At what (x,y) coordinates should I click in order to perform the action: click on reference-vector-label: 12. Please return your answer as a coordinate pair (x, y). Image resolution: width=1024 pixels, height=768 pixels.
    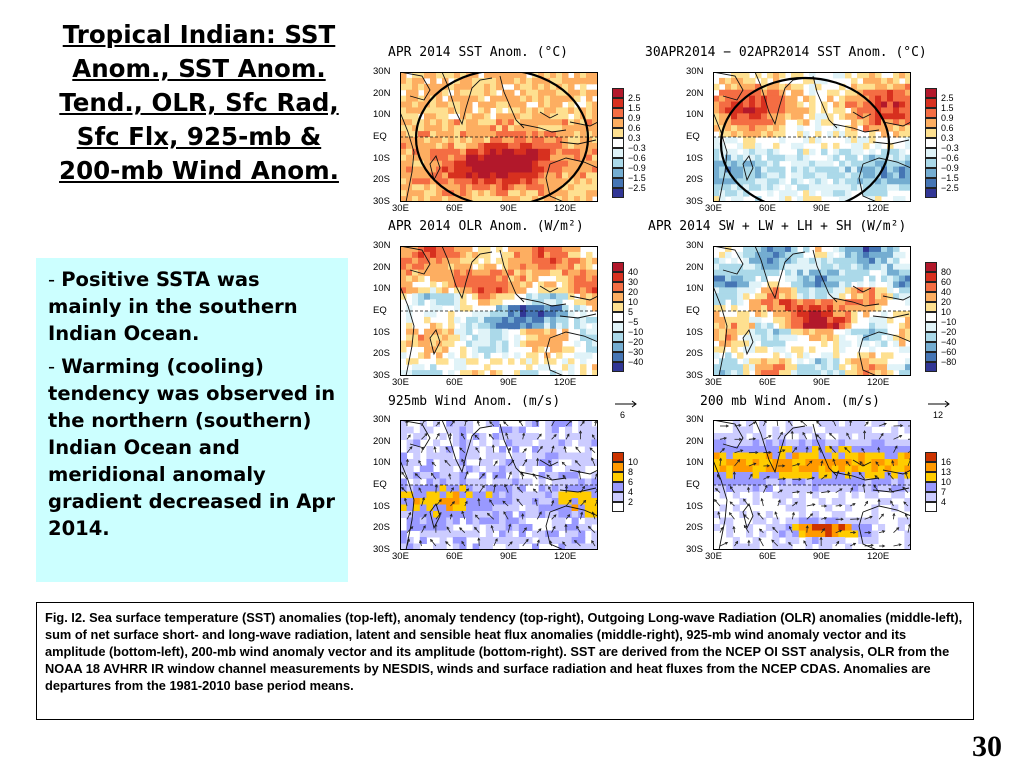
    Looking at the image, I should click on (938, 415).